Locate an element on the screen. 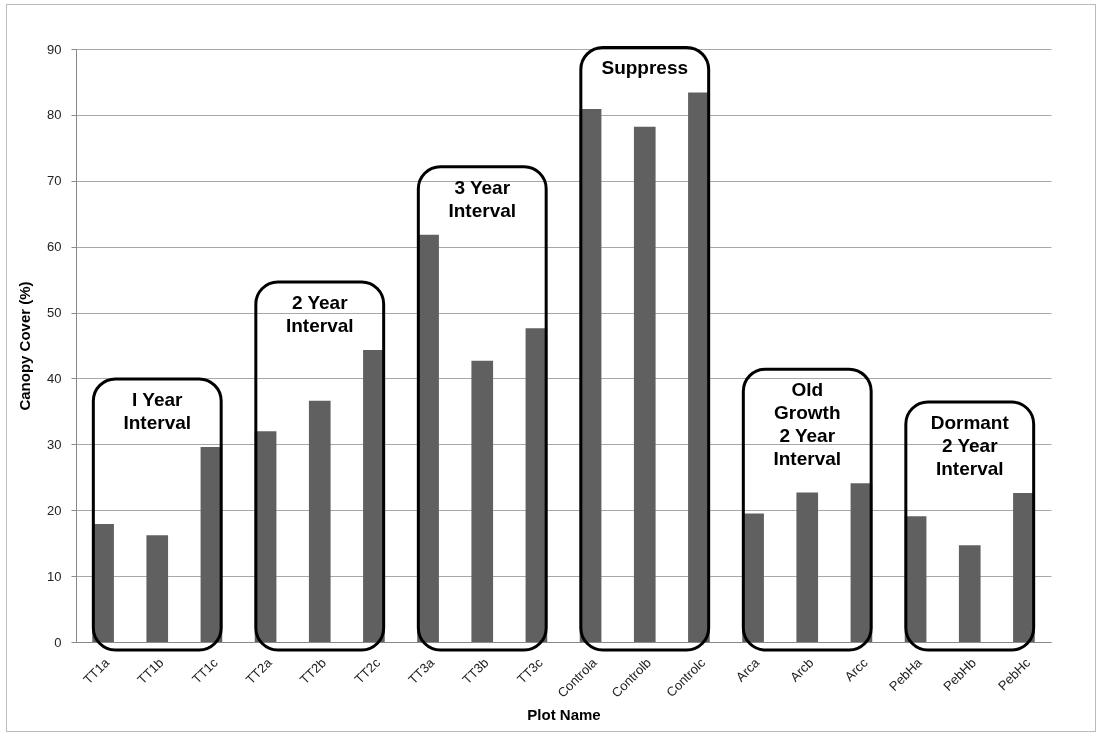 This screenshot has width=1104, height=740. annotation: 3 Year Interval is located at coordinates (482, 198).